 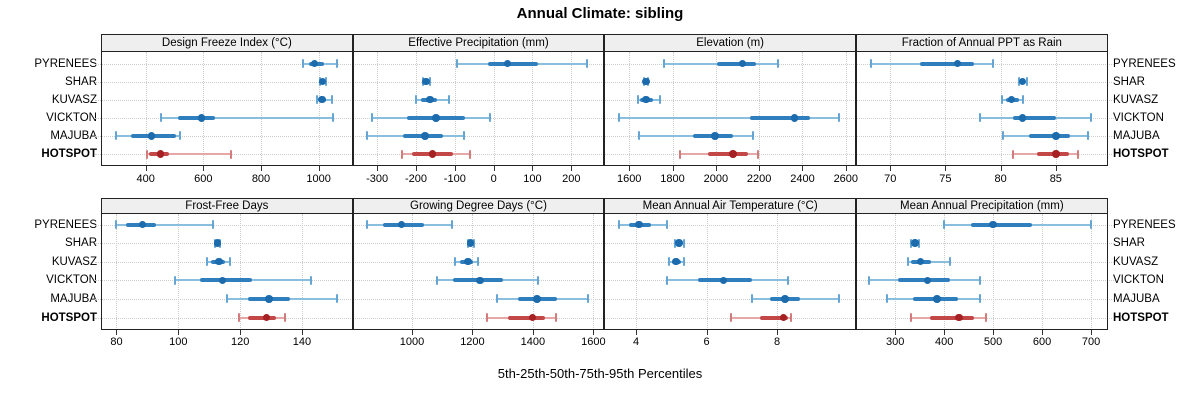 I want to click on axis-tick-label: 300, so click(x=895, y=342).